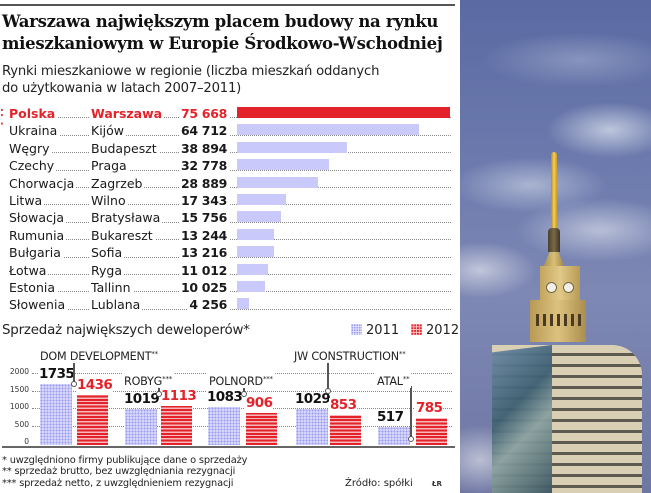 The image size is (651, 493). Describe the element at coordinates (38, 218) in the screenshot. I see `country-name: Słowacja` at that location.